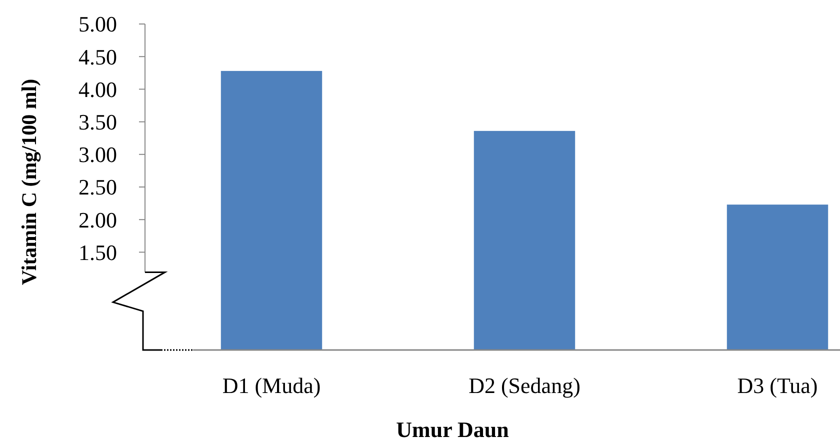 The image size is (840, 445). What do you see at coordinates (777, 385) in the screenshot?
I see `x-tick-label: D3 (Tua)` at bounding box center [777, 385].